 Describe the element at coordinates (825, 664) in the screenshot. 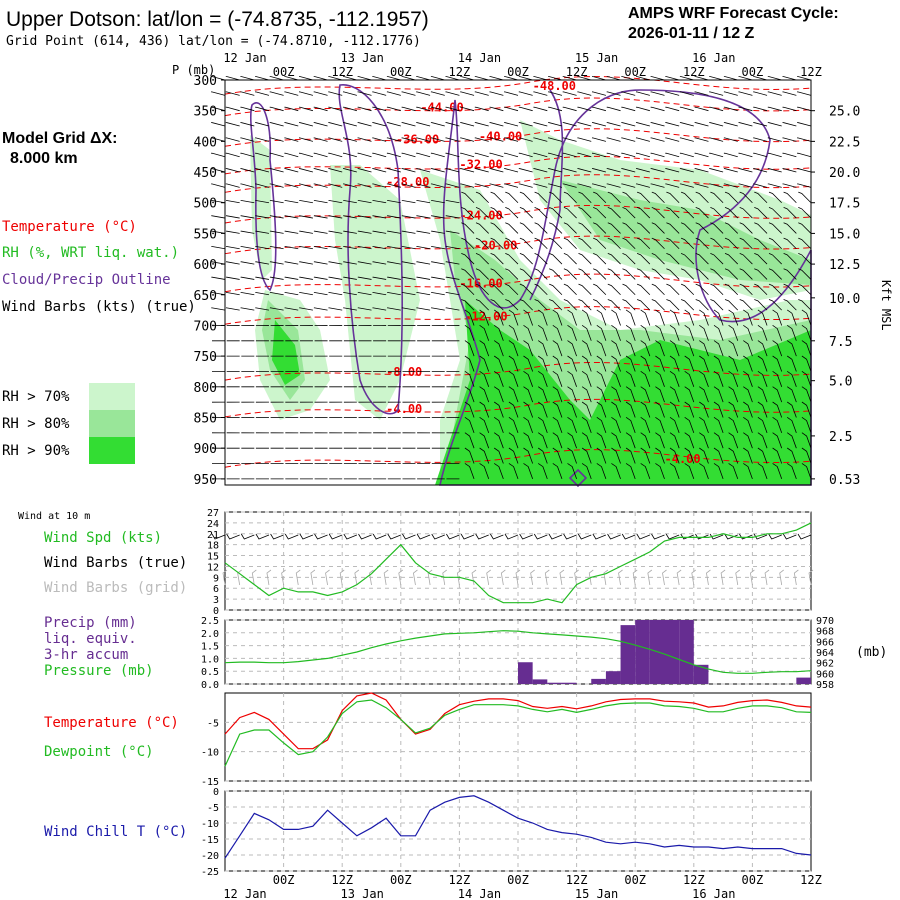

I see `pressure-tick: 962` at that location.